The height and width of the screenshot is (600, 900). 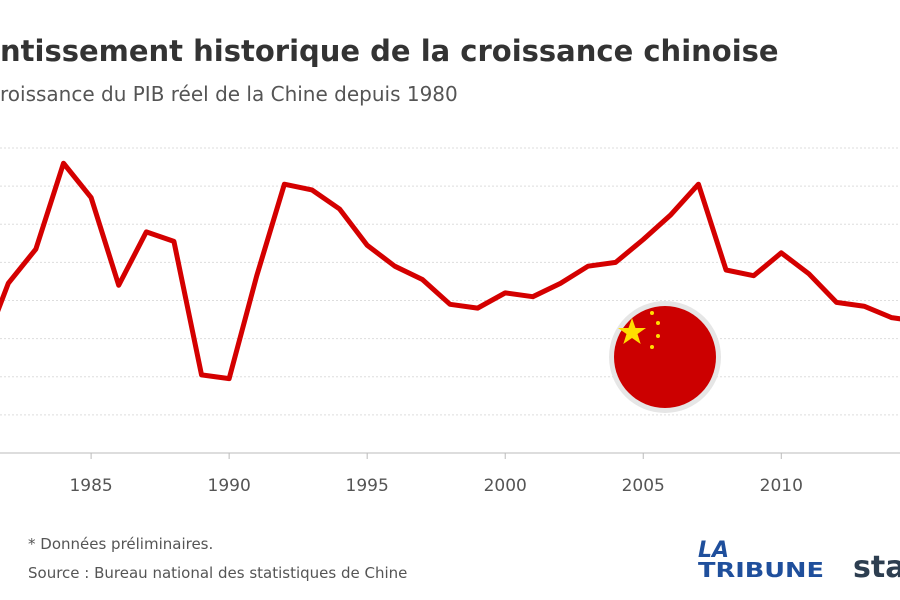 What do you see at coordinates (367, 486) in the screenshot?
I see `x-tick-label: 1995` at bounding box center [367, 486].